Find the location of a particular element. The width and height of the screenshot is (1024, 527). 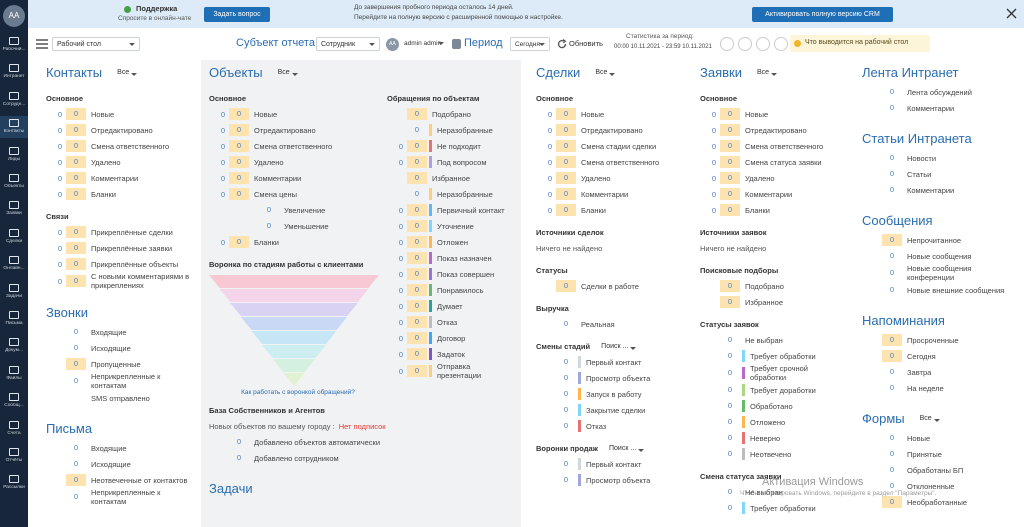

stat-row: 0 0 Показ совершен is located at coordinates (450, 274).